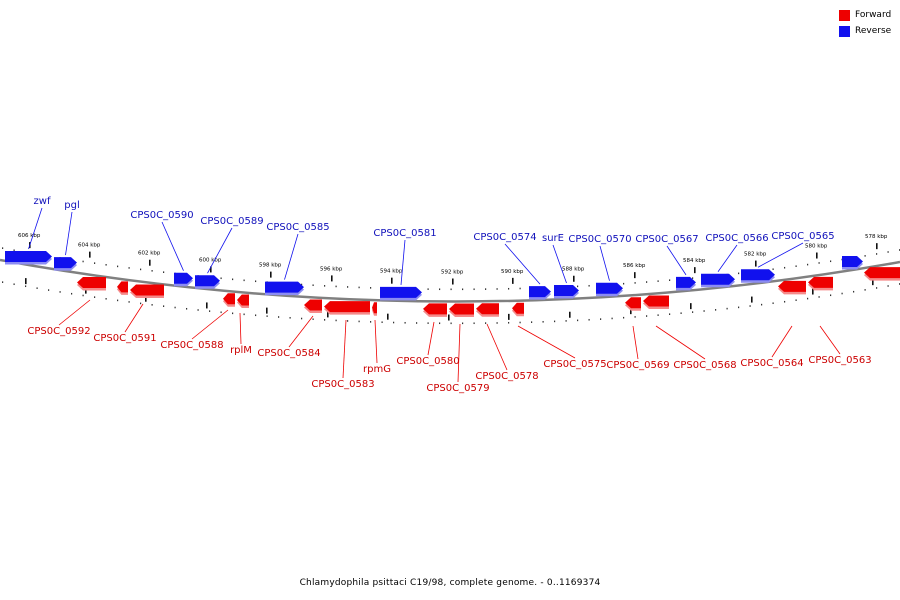 This screenshot has width=900, height=600. Describe the element at coordinates (873, 31) in the screenshot. I see `legend-reverse-label: Reverse` at that location.